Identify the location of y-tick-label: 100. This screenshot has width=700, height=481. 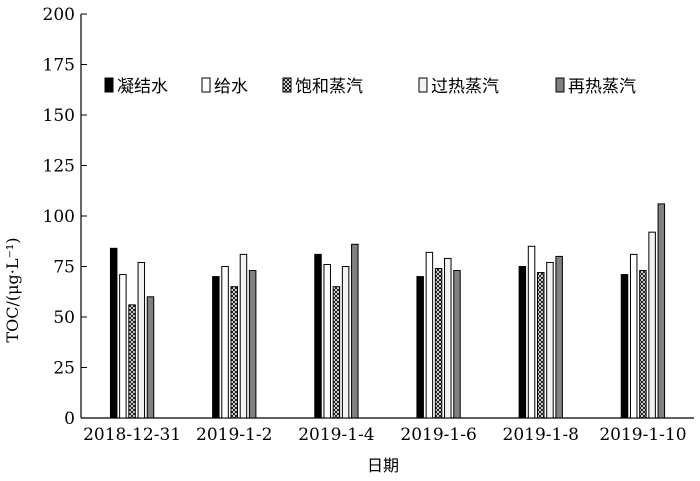
(59, 217).